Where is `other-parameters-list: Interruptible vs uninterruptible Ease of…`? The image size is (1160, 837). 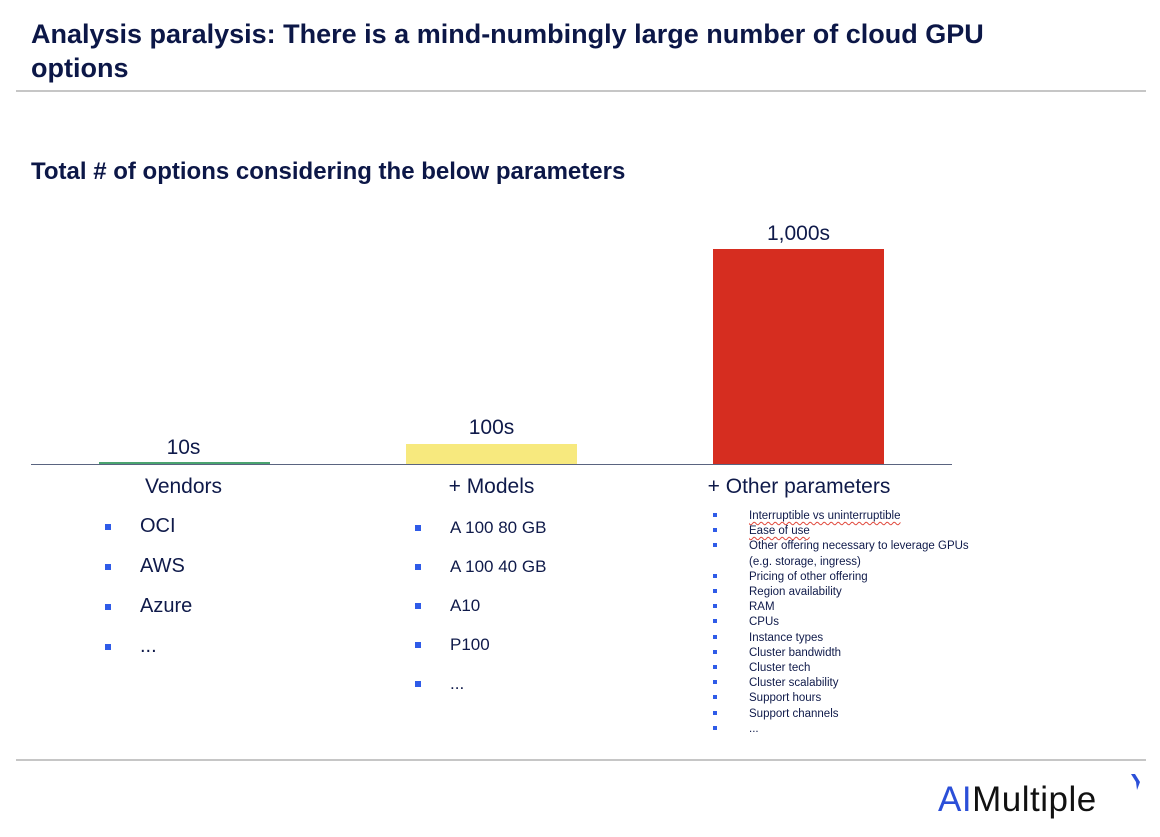
other-parameters-list: Interruptible vs uninterruptible Ease of… is located at coordinates (853, 623).